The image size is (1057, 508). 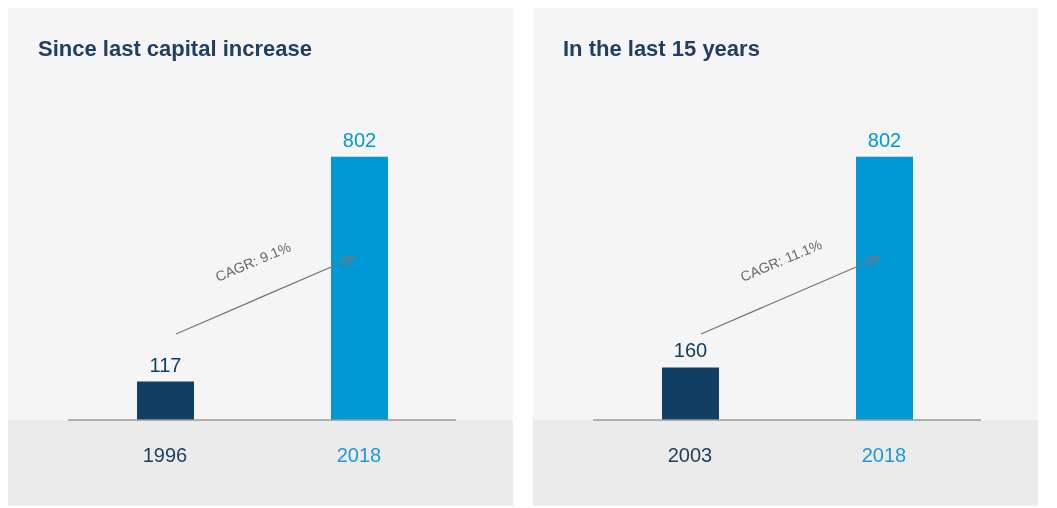 What do you see at coordinates (165, 455) in the screenshot?
I see `x-tick-label: 1996` at bounding box center [165, 455].